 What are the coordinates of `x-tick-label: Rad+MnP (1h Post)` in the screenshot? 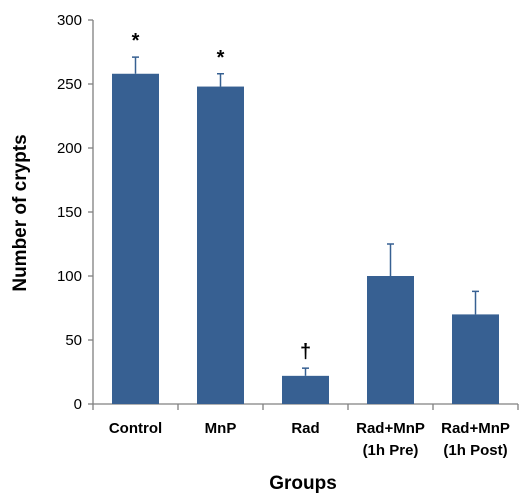 It's located at (475, 439).